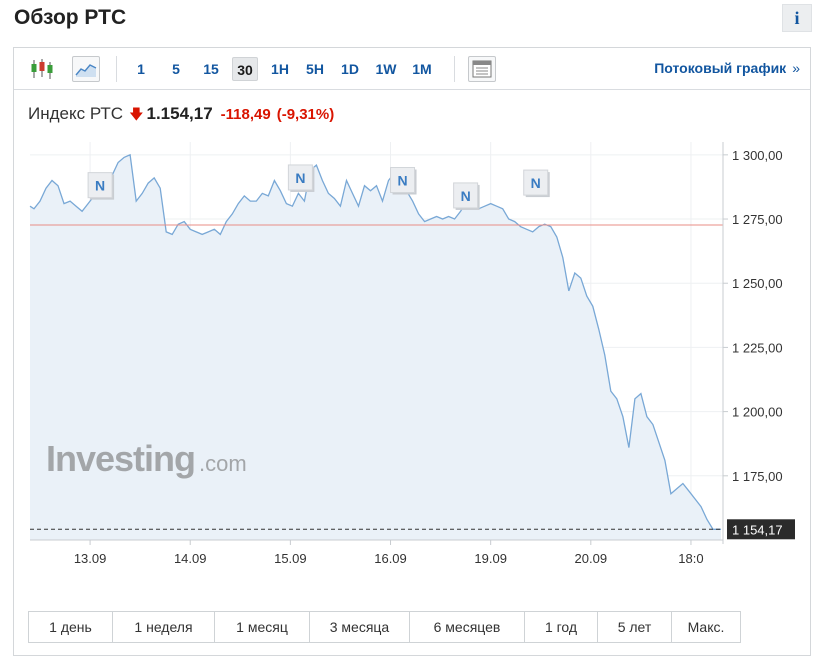 This screenshot has width=821, height=664. I want to click on y-tick-label: 1 225,00, so click(757, 347).